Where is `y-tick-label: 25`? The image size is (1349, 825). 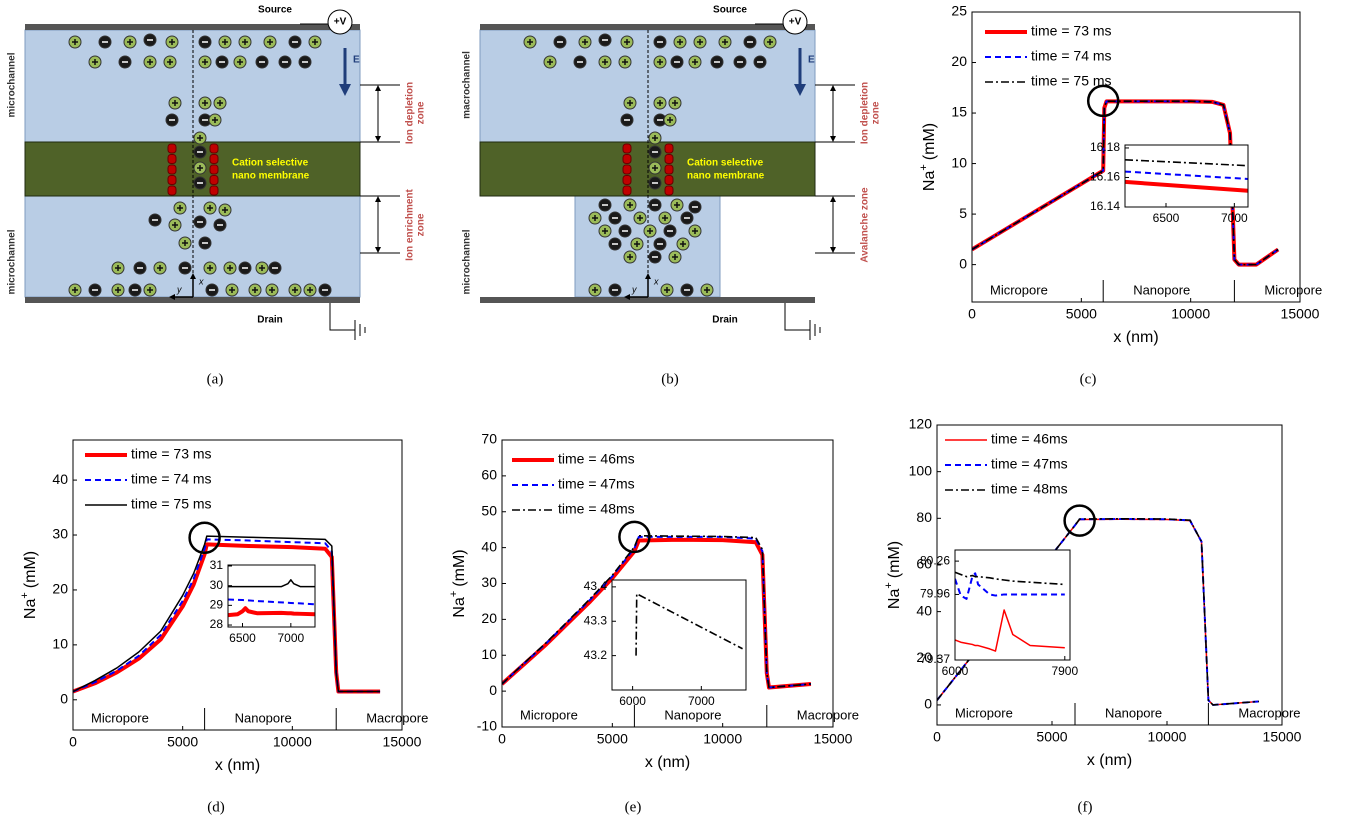 y-tick-label: 25 is located at coordinates (959, 11).